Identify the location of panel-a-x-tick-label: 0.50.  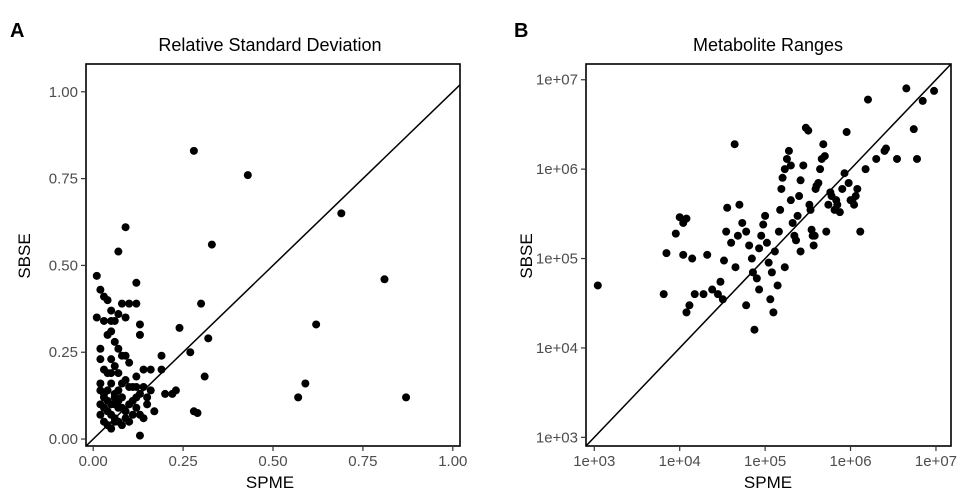
(272, 461).